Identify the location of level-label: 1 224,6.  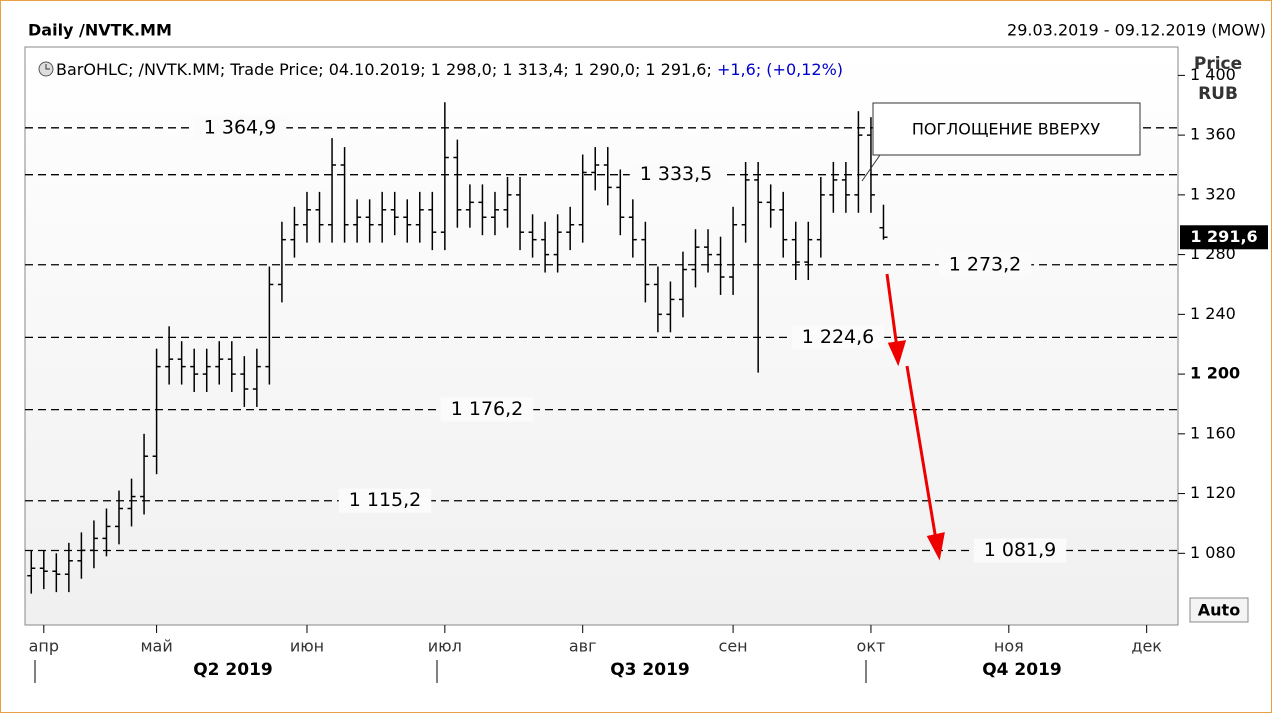
(838, 337).